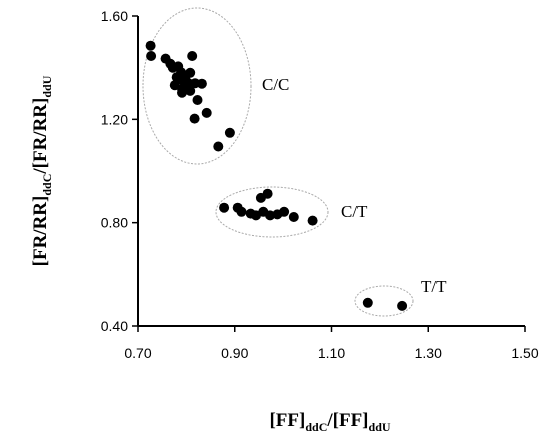 This screenshot has width=541, height=439. Describe the element at coordinates (428, 353) in the screenshot. I see `x-tick-label: 1.30` at that location.